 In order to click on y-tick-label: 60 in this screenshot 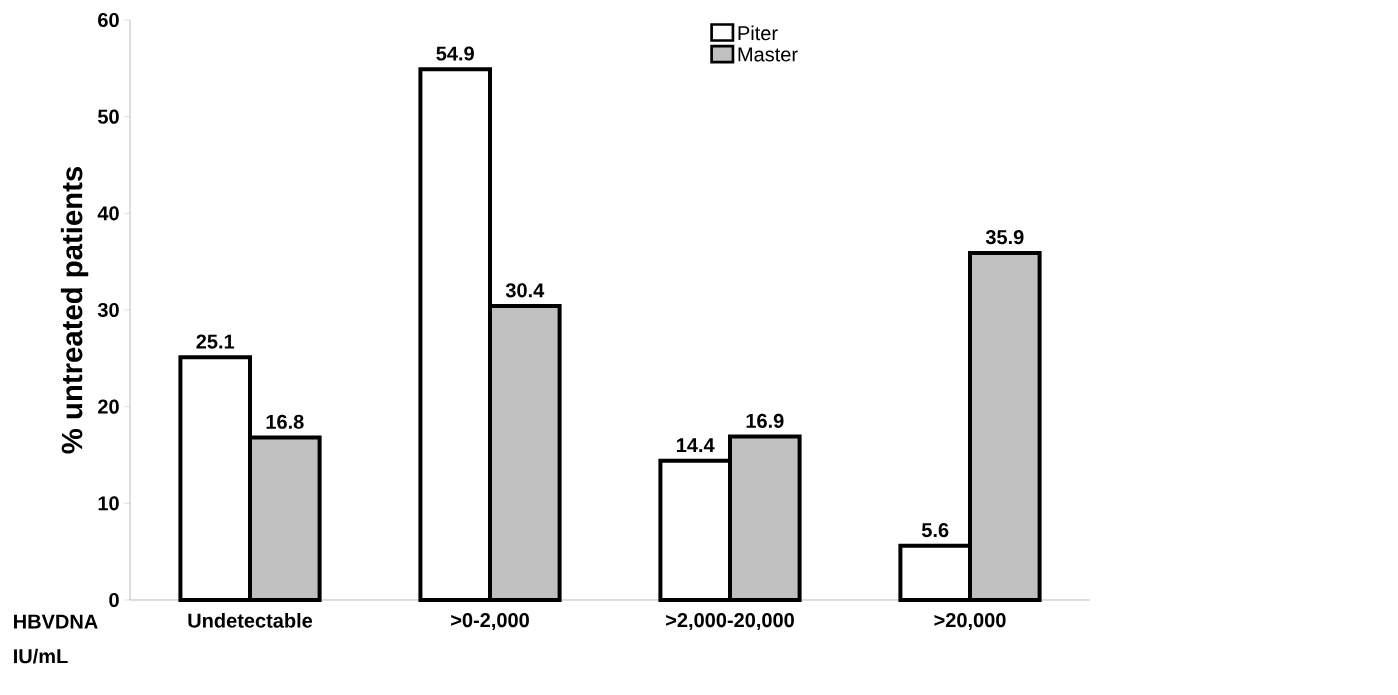, I will do `click(108, 20)`.